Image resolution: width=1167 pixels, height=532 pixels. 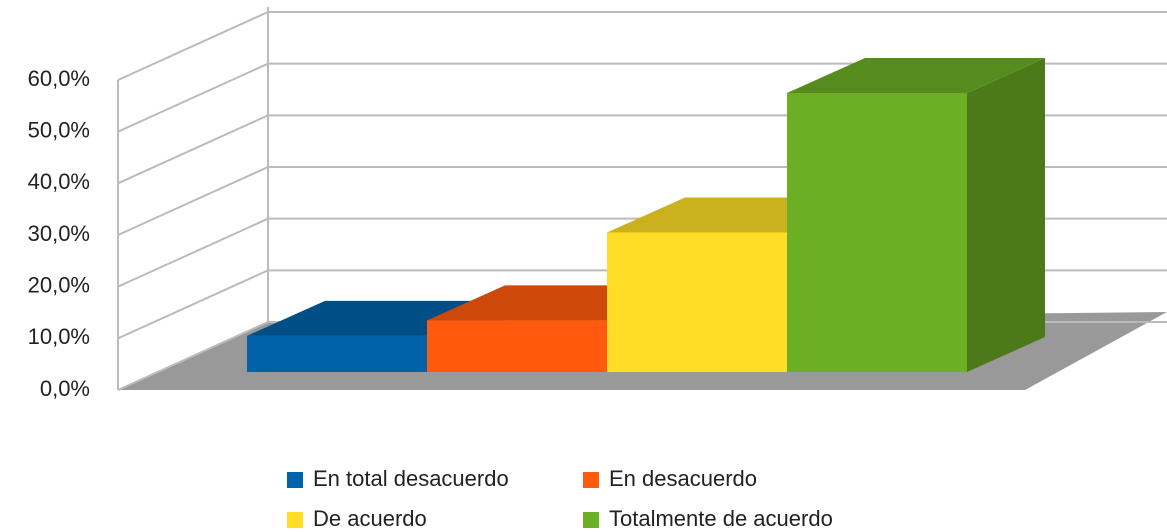 What do you see at coordinates (59, 129) in the screenshot?
I see `y-tick-label: 50,0%` at bounding box center [59, 129].